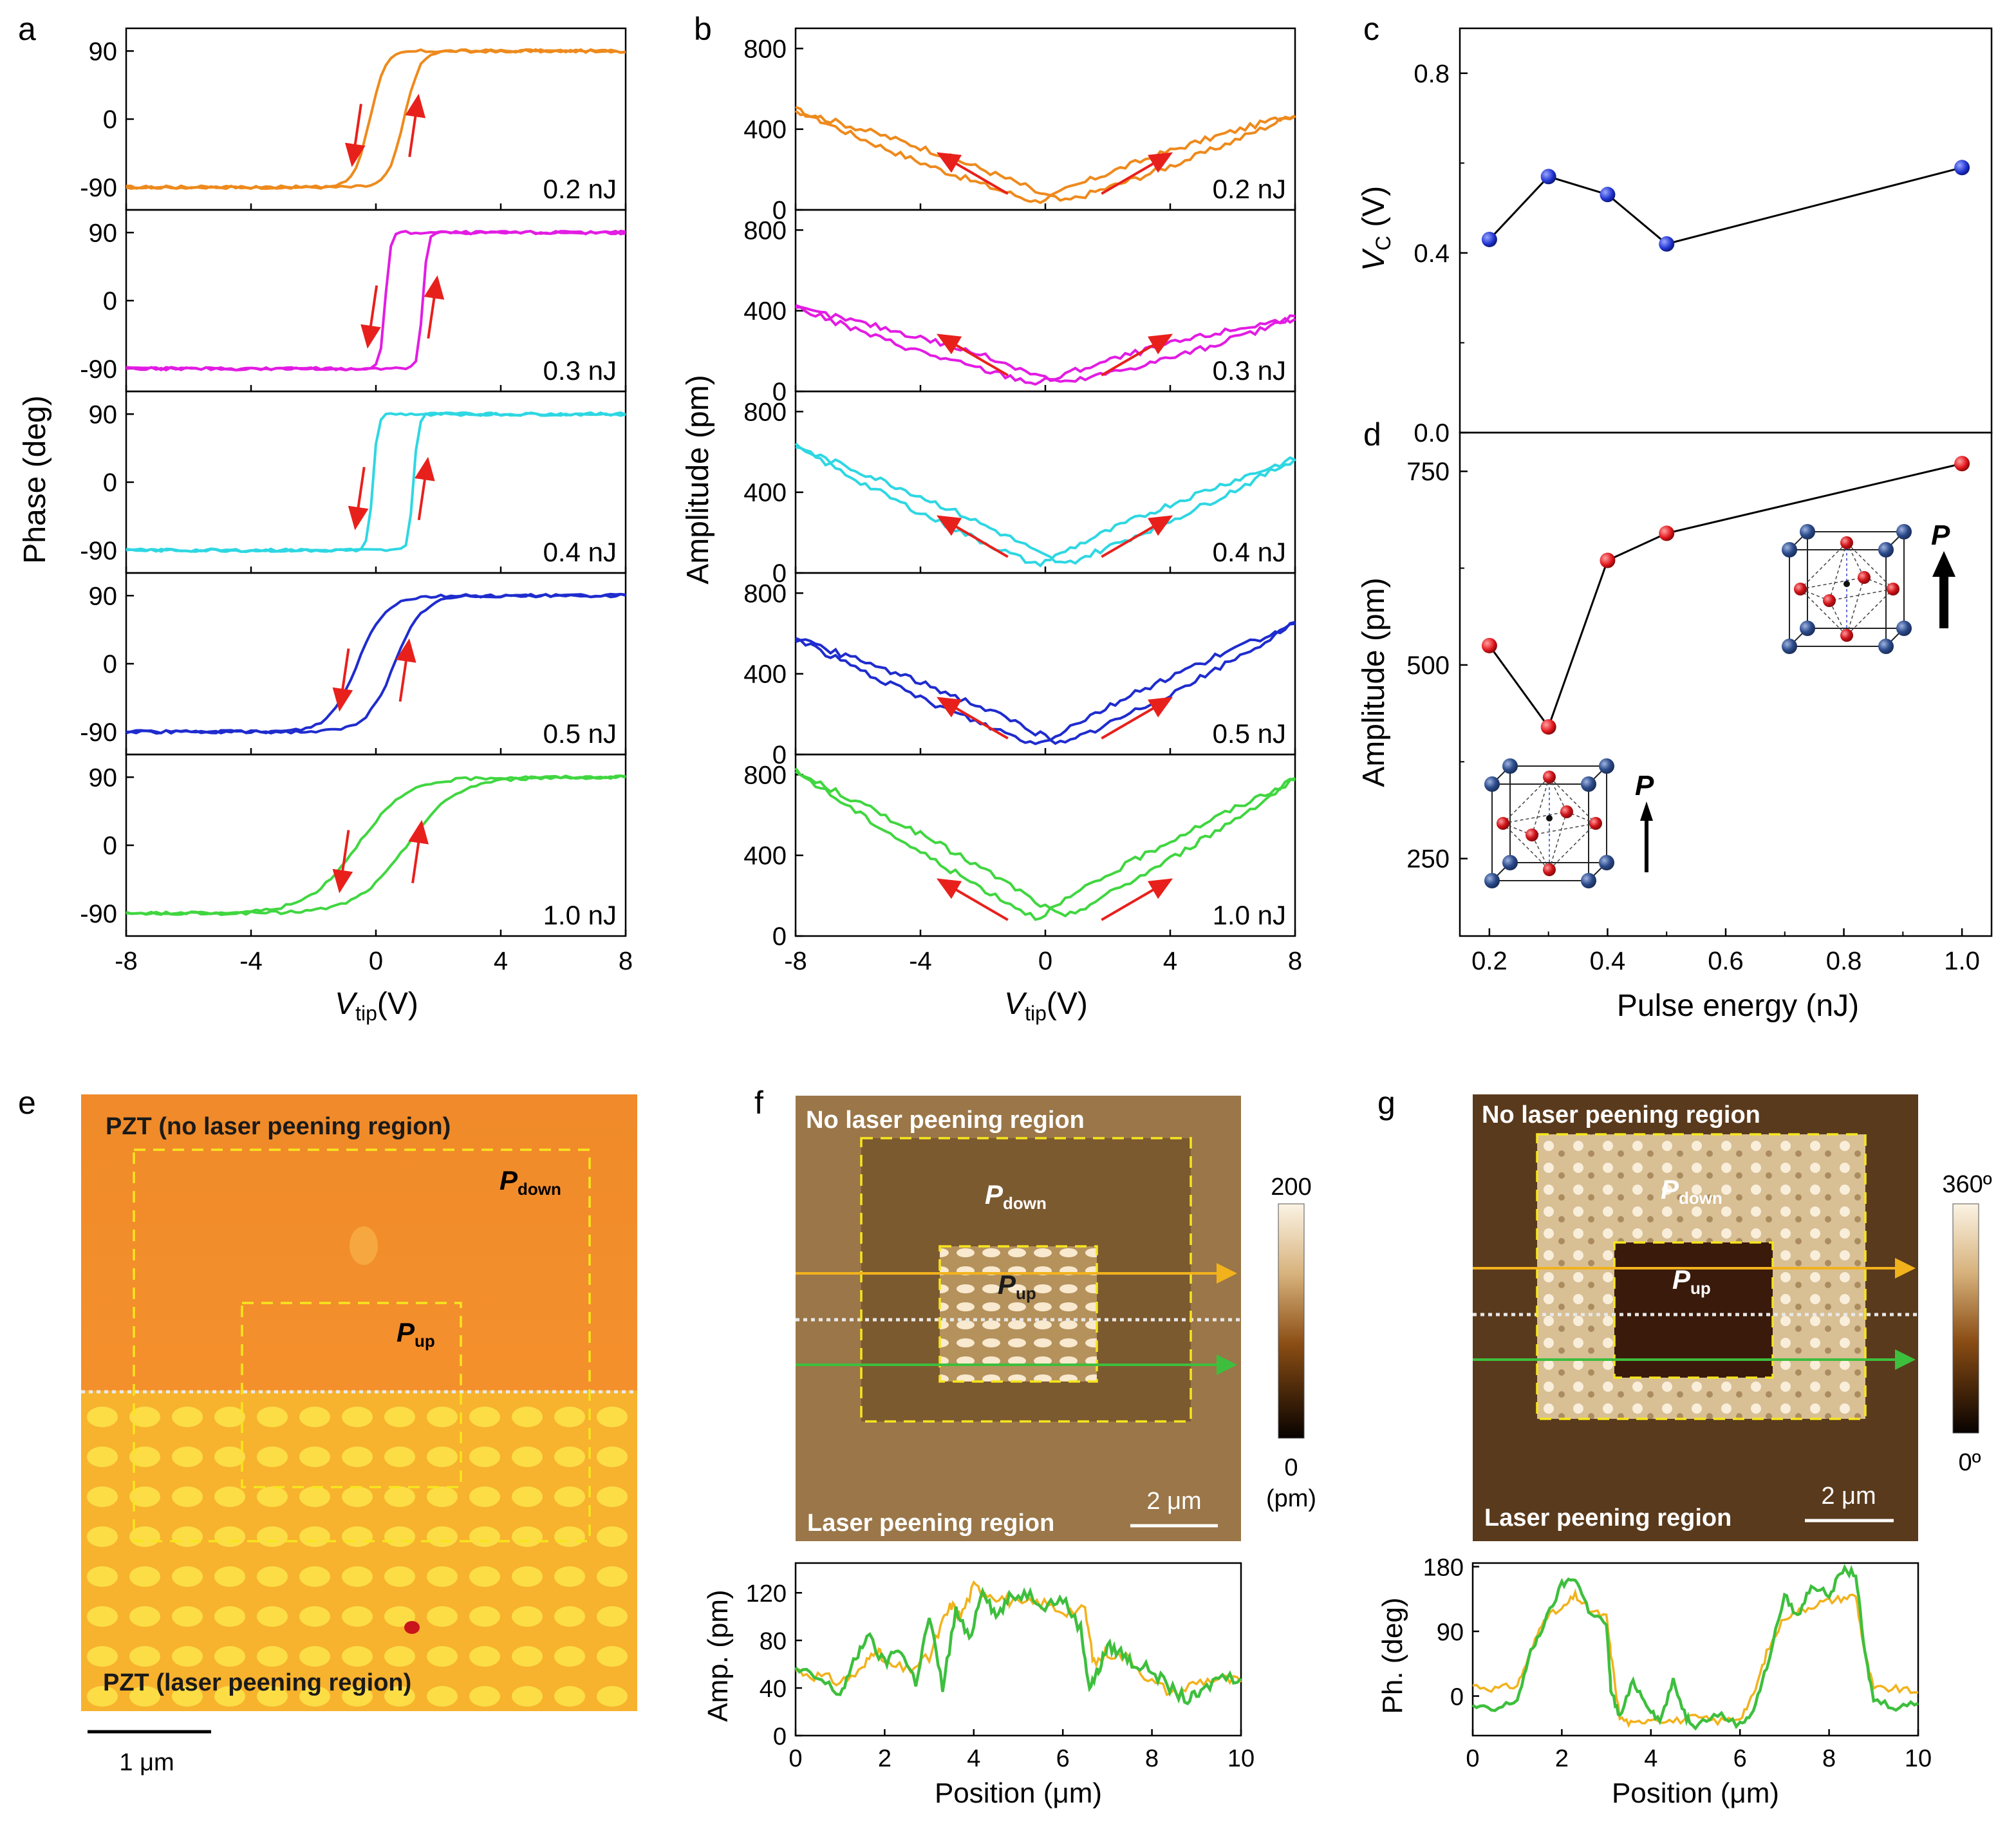  I want to click on panel-e-red-dot, so click(412, 1627).